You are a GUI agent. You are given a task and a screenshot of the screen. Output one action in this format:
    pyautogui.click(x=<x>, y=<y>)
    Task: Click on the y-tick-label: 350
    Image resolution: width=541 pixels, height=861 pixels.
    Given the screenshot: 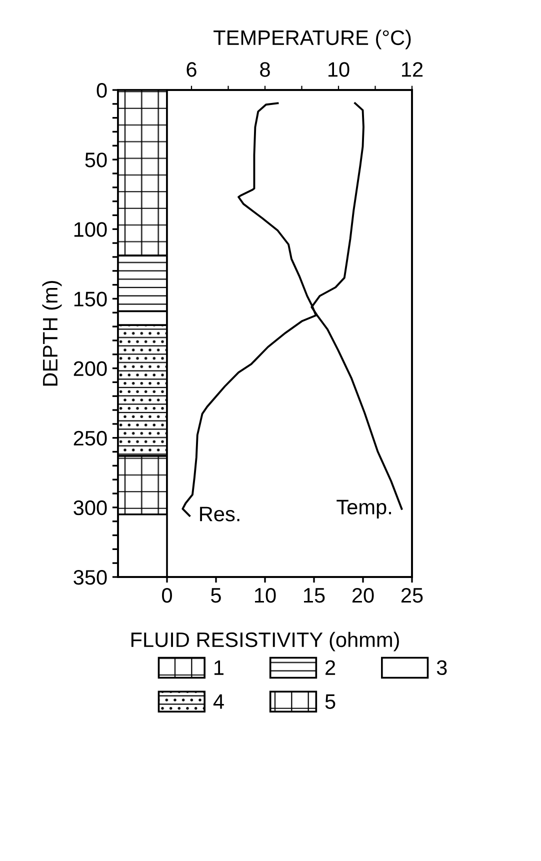 What is the action you would take?
    pyautogui.click(x=90, y=577)
    